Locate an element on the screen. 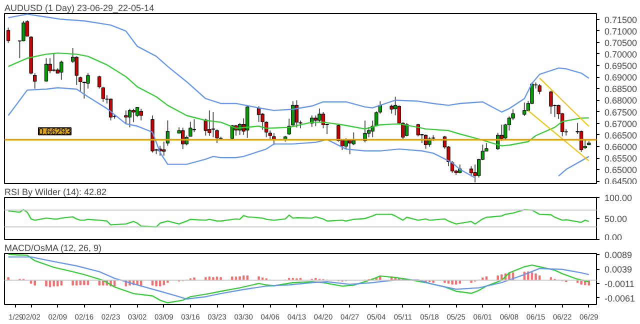 This screenshot has height=324, width=640. y-tick-label: -0.0061 is located at coordinates (620, 298).